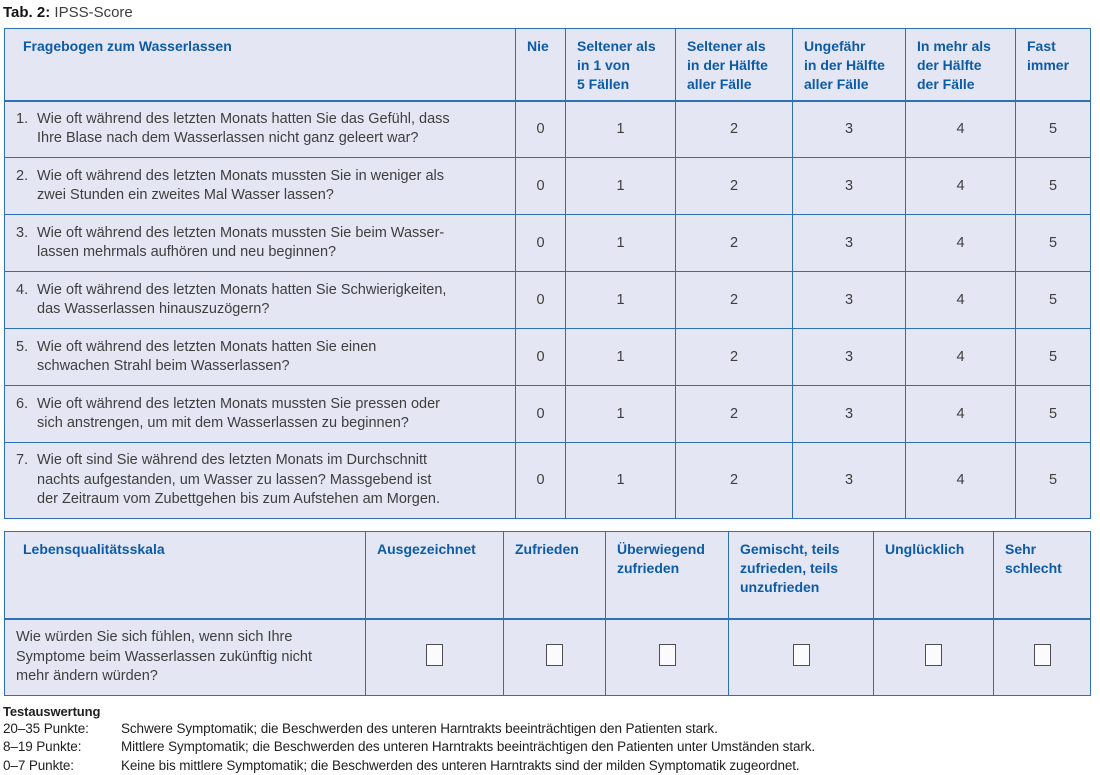  I want to click on question-number: 7., so click(26, 461).